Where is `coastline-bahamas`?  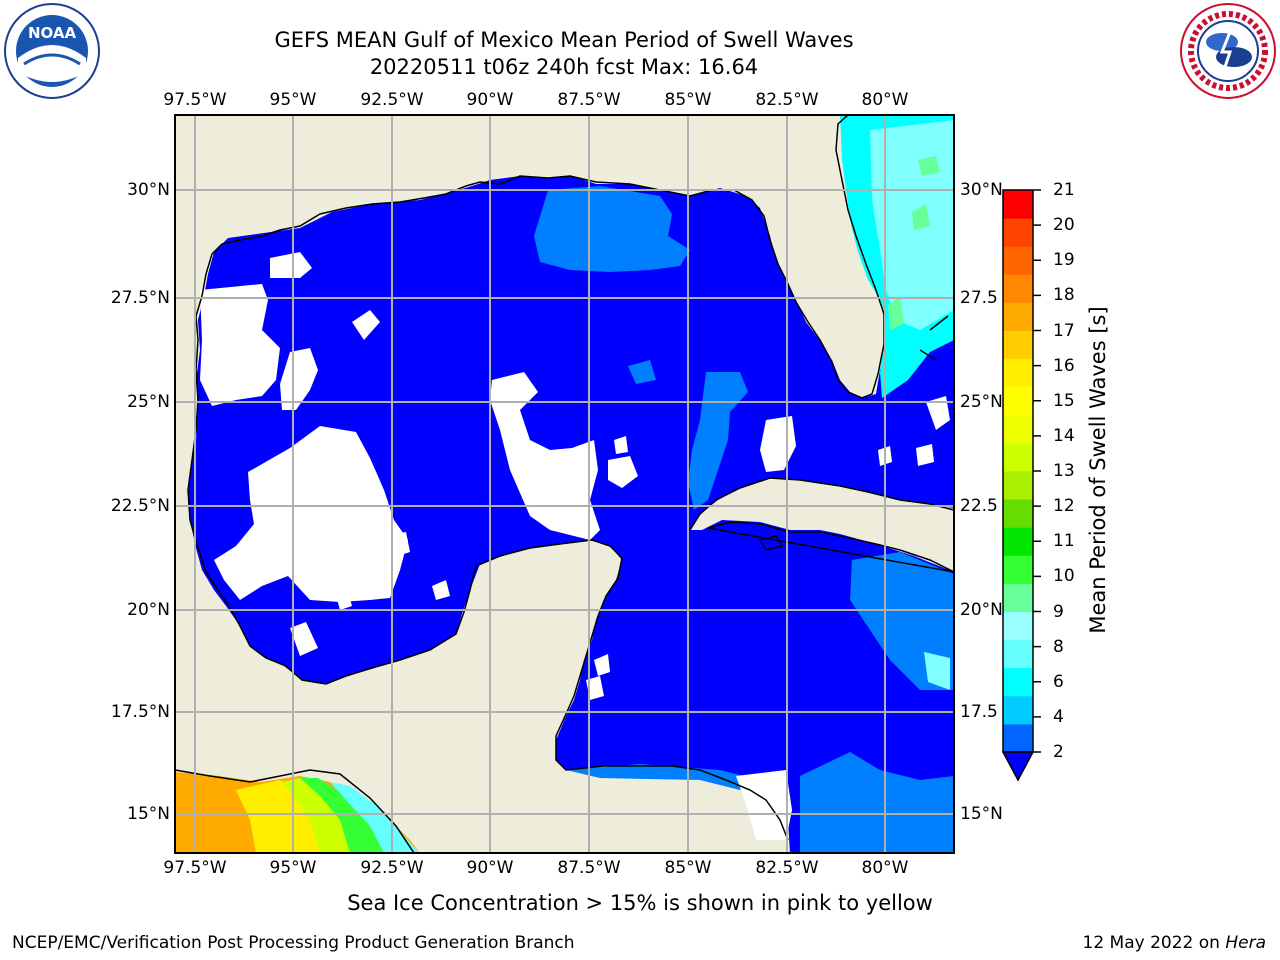 coastline-bahamas is located at coordinates (934, 338).